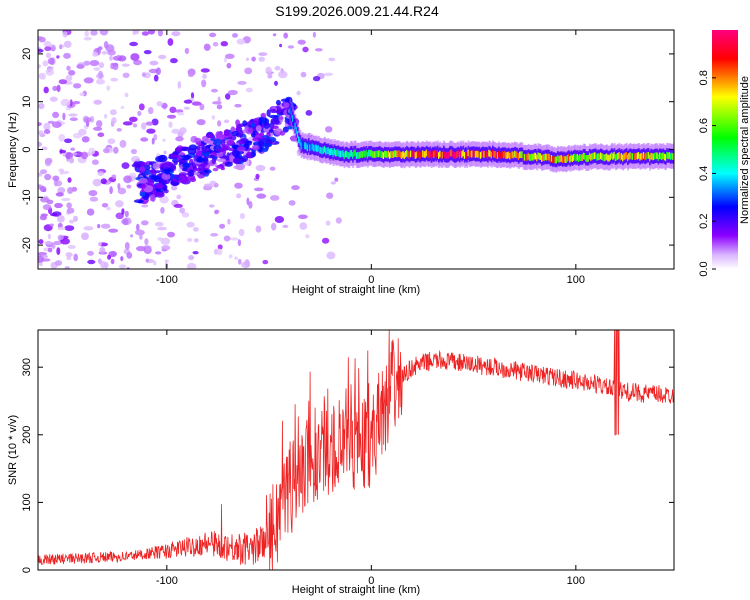  What do you see at coordinates (27, 245) in the screenshot?
I see `y-tick-label: -20` at bounding box center [27, 245].